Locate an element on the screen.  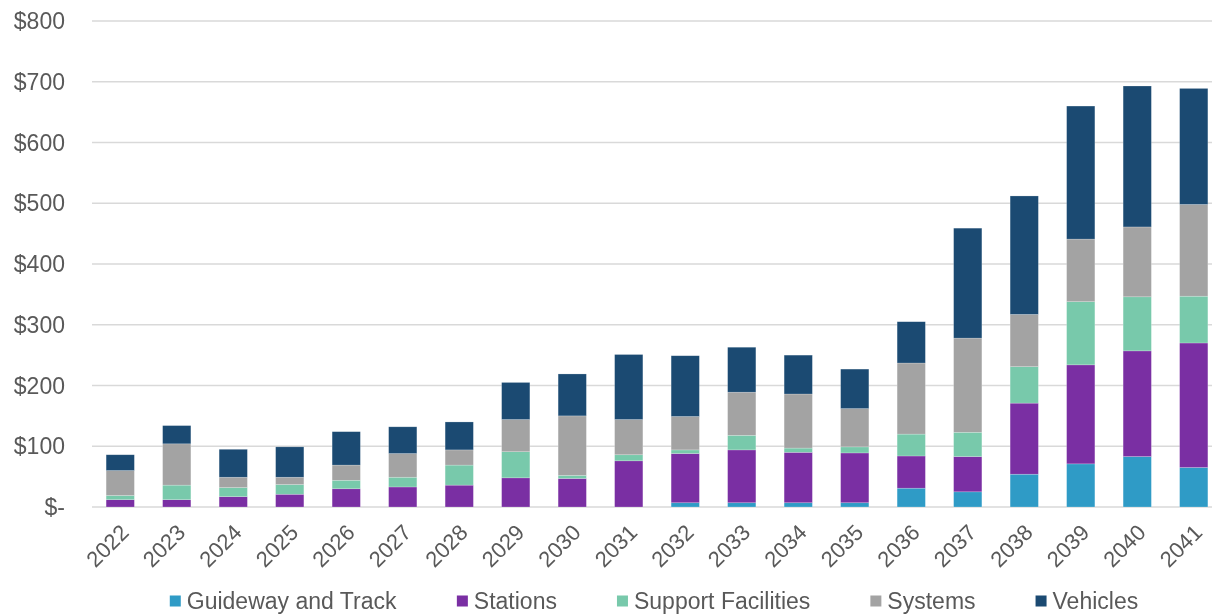
y-tick-label: $600 is located at coordinates (39, 142).